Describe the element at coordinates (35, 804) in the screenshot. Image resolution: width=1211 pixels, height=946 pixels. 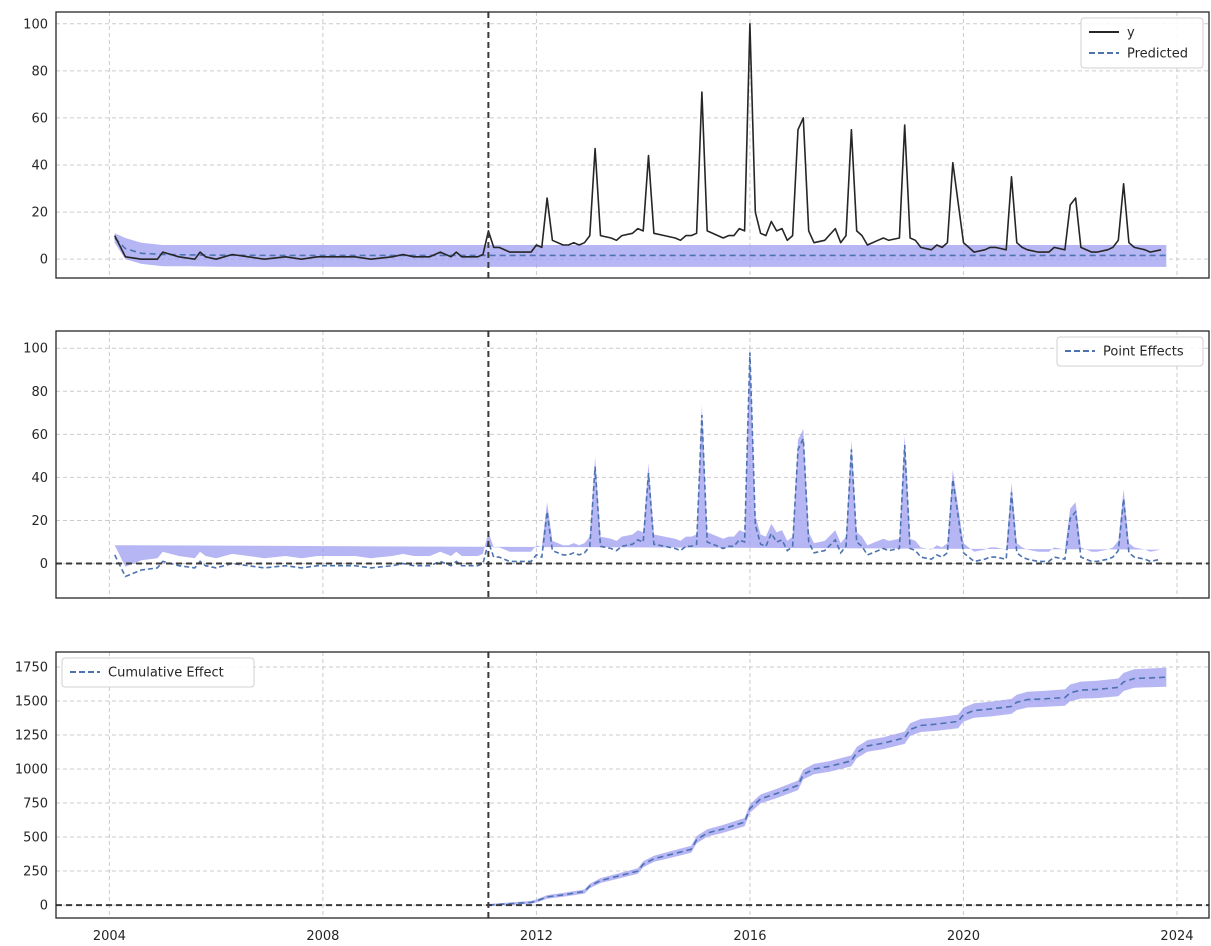
I see `y-tick-label: 750` at that location.